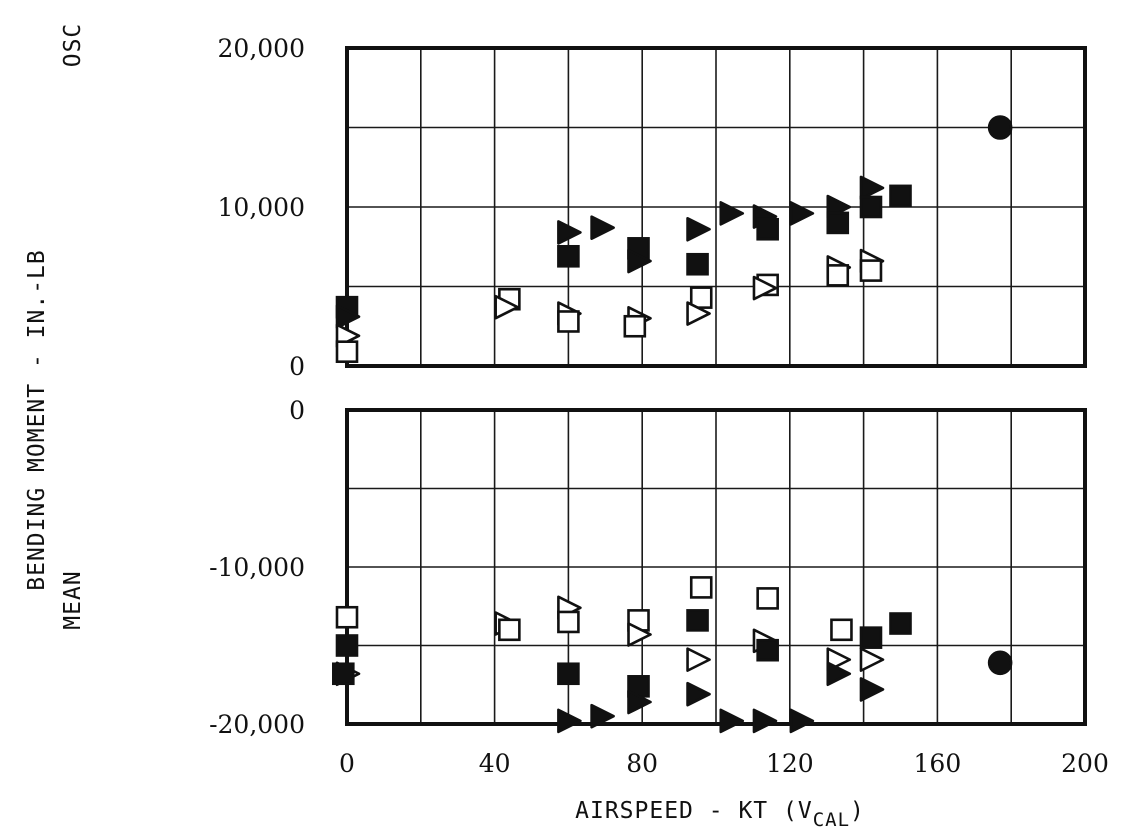 The width and height of the screenshot is (1125, 840). What do you see at coordinates (73, 599) in the screenshot?
I see `mean-panel-label: MEAN` at bounding box center [73, 599].